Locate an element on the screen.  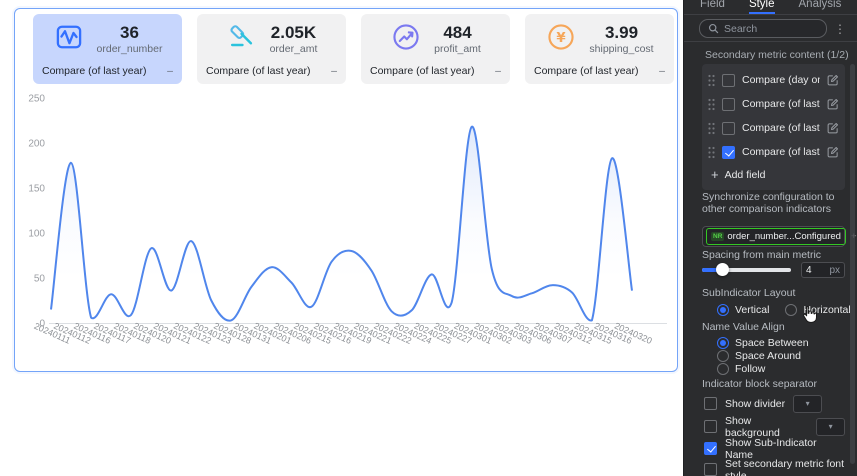
metric-value: 2.05K is located at coordinates (293, 32).